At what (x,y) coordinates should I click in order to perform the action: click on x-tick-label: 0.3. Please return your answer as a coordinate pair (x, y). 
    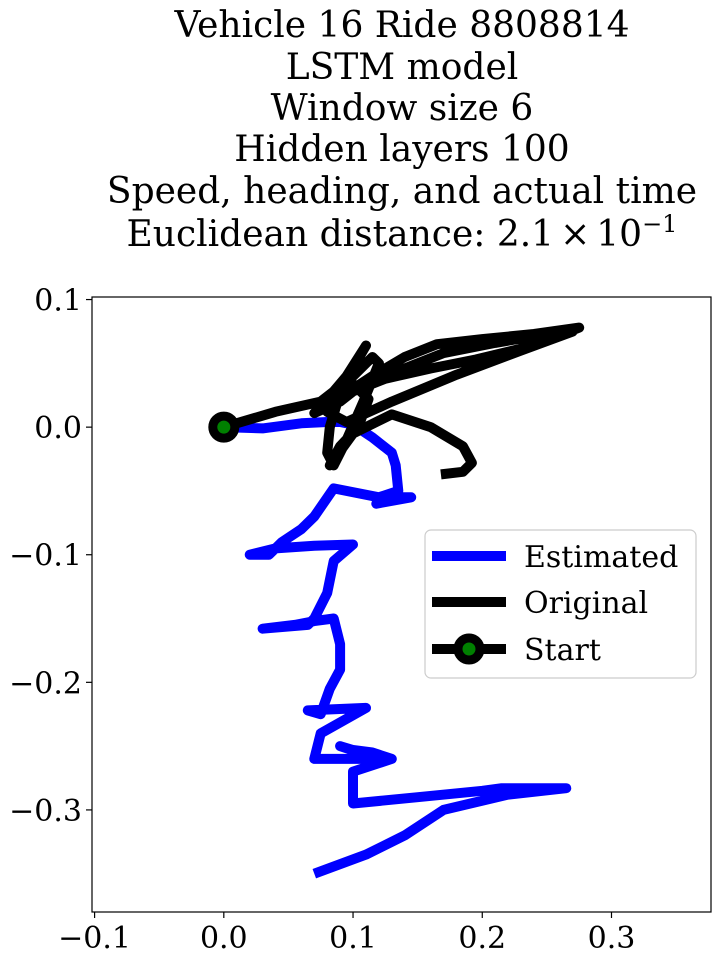
    Looking at the image, I should click on (612, 938).